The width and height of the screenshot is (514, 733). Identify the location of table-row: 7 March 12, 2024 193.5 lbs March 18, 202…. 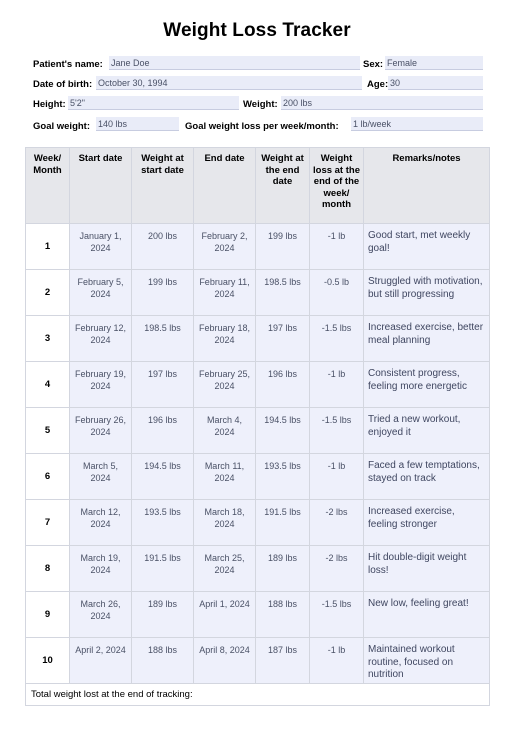
(257, 522).